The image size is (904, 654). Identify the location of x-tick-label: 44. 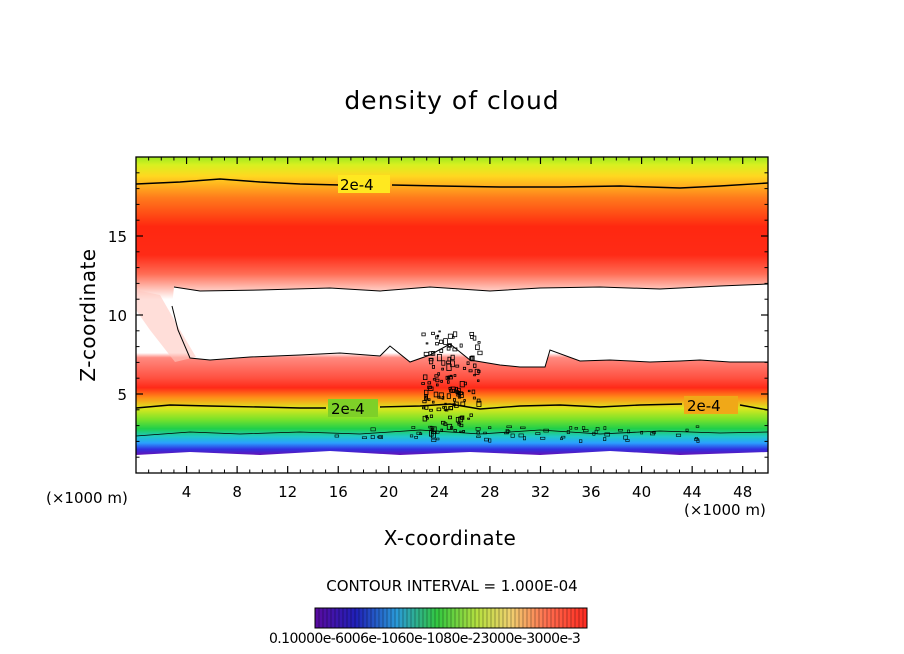
(692, 492).